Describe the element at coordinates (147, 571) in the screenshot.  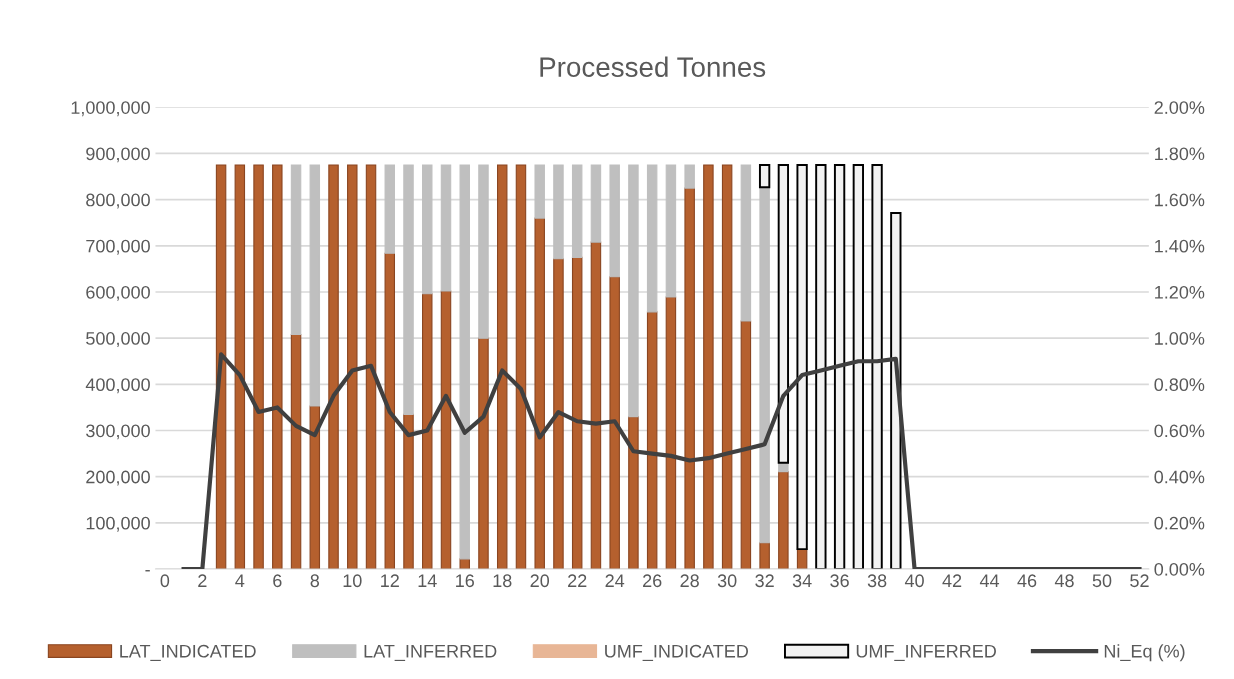
I see `y-tick-label: -` at that location.